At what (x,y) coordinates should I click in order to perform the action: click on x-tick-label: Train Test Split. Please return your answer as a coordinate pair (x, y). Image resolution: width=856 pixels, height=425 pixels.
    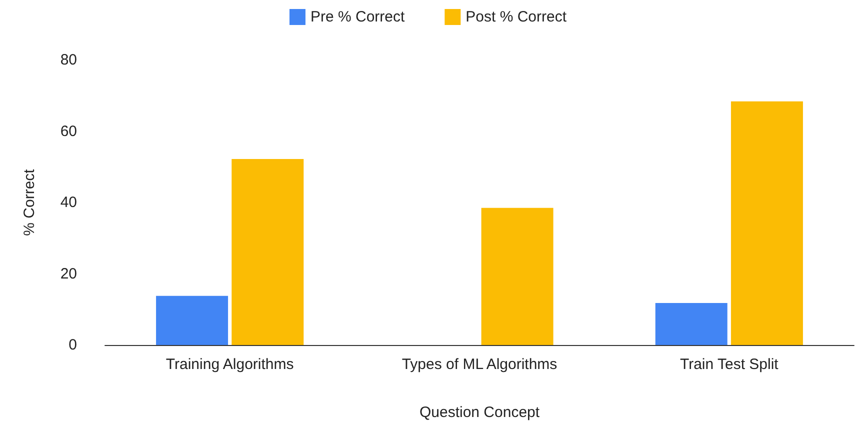
    Looking at the image, I should click on (730, 364).